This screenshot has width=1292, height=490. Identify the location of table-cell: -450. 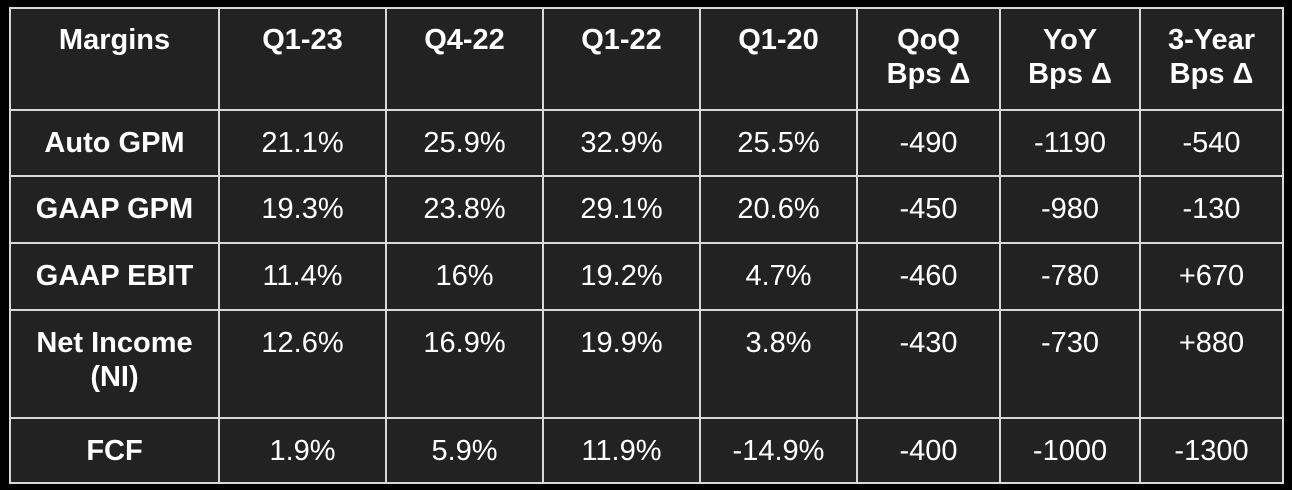
(928, 209).